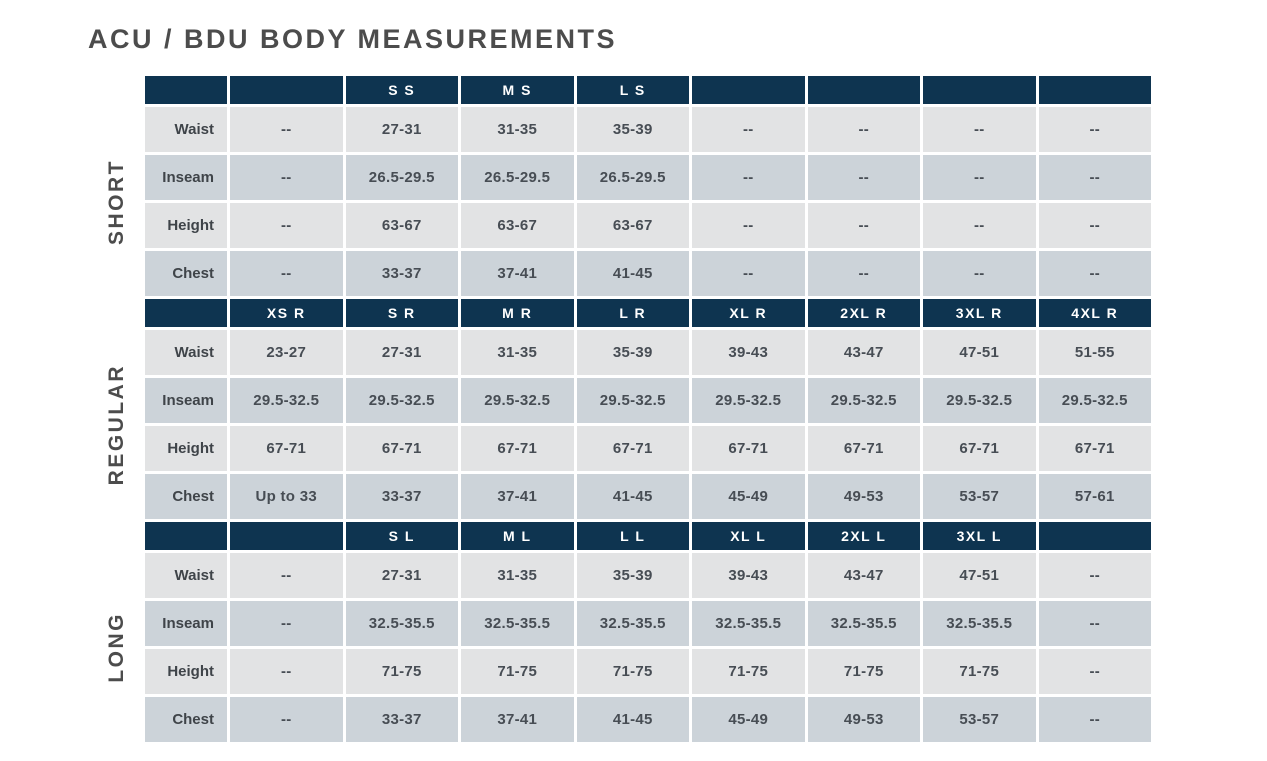  What do you see at coordinates (979, 536) in the screenshot?
I see `size-header-3xl-l: 3XL L` at bounding box center [979, 536].